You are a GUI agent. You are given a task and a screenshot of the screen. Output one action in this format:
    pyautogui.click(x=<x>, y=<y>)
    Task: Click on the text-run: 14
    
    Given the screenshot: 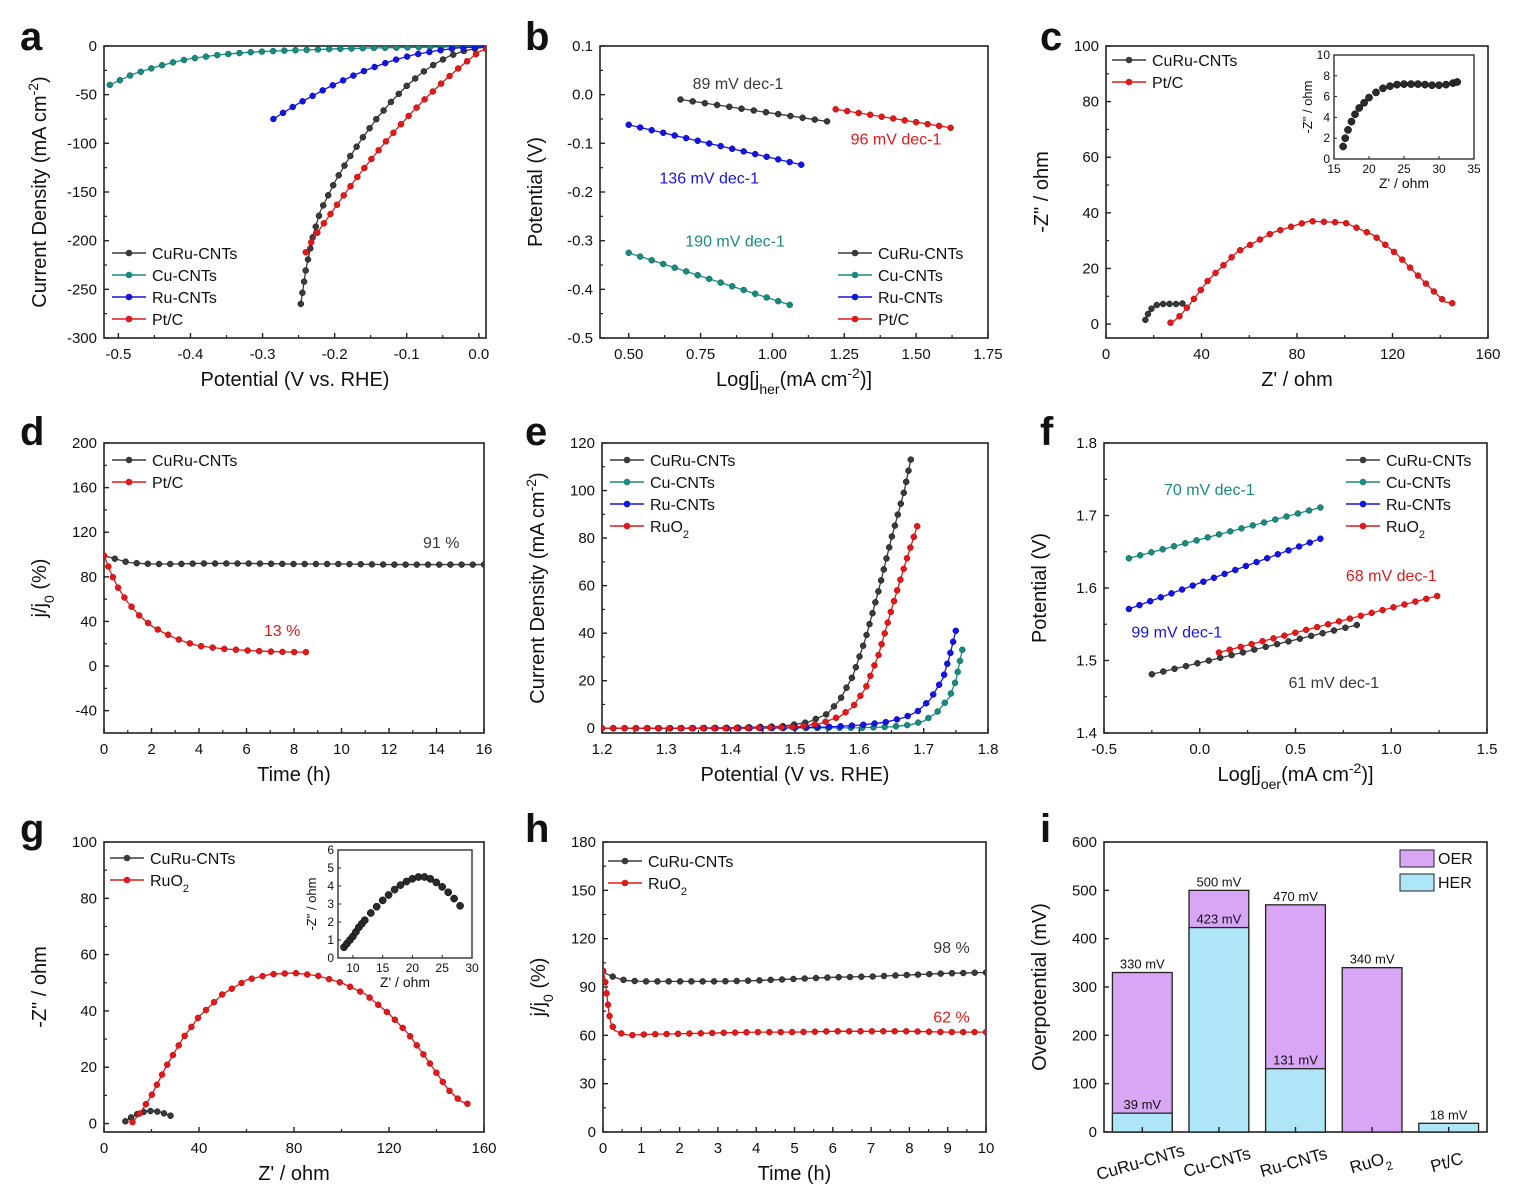 What is the action you would take?
    pyautogui.click(x=436, y=749)
    